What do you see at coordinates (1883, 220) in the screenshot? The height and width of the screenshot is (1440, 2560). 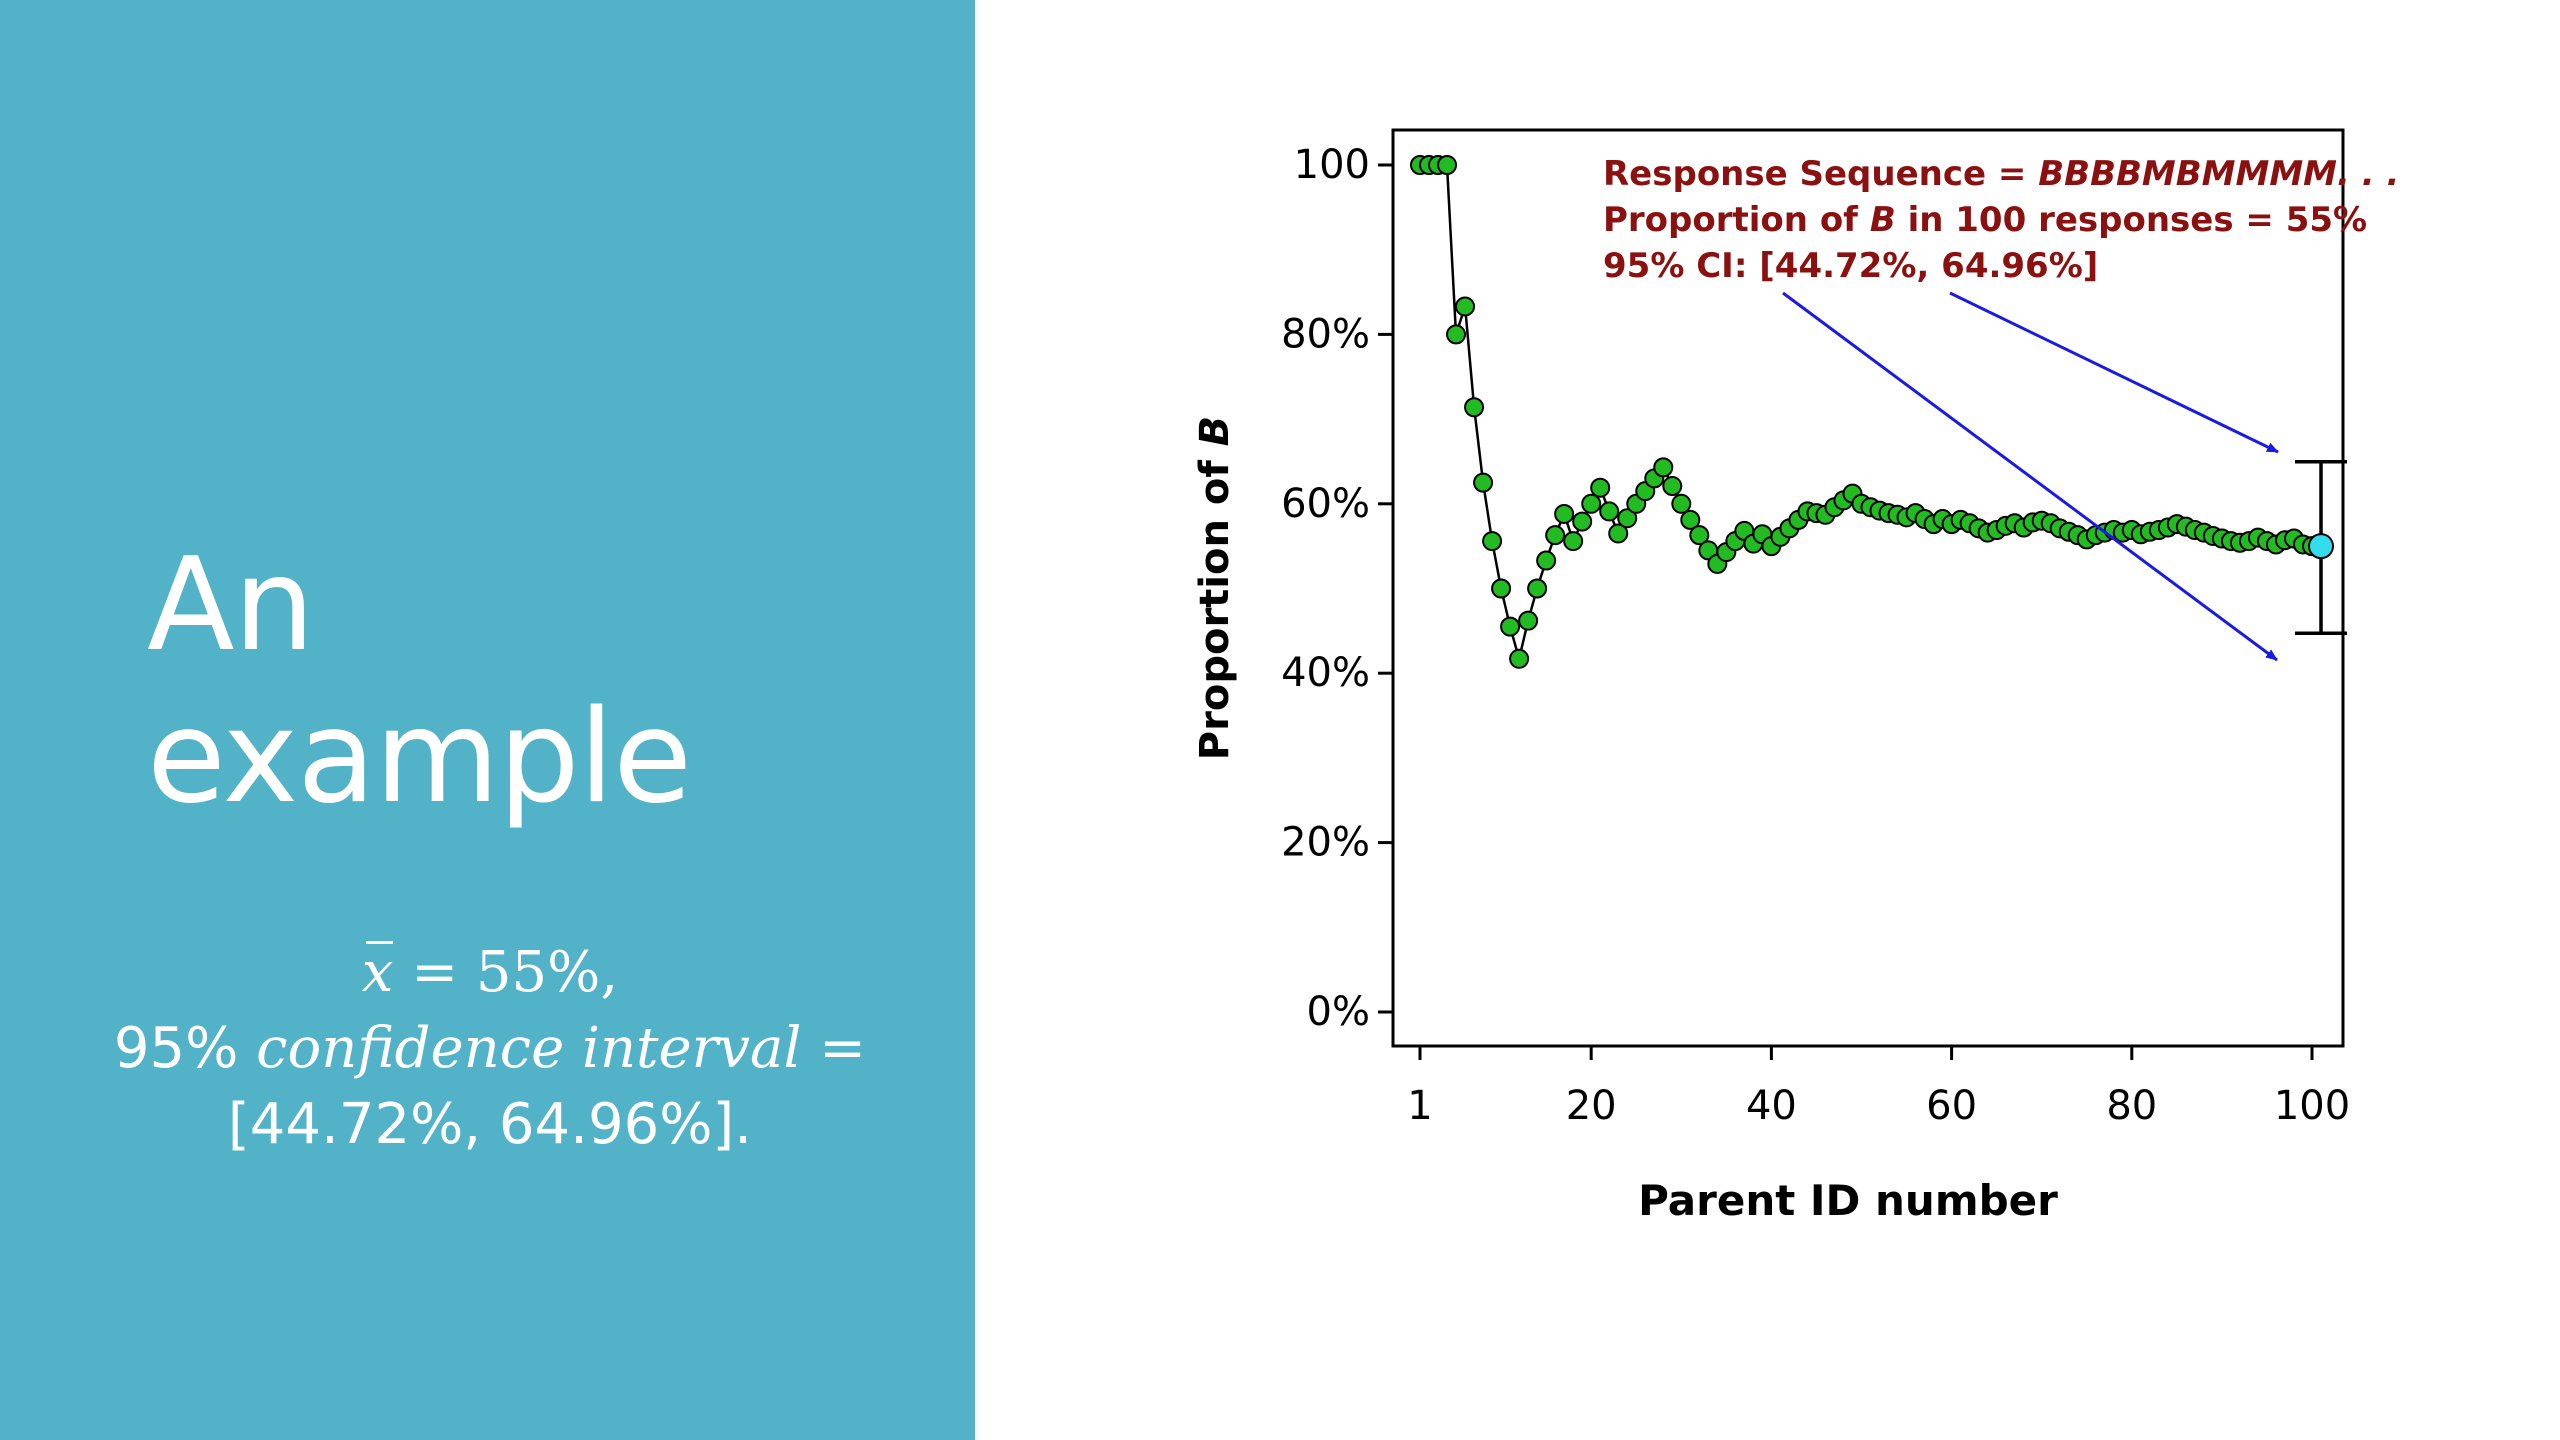 I see `annotation-line-2-var: B` at bounding box center [1883, 220].